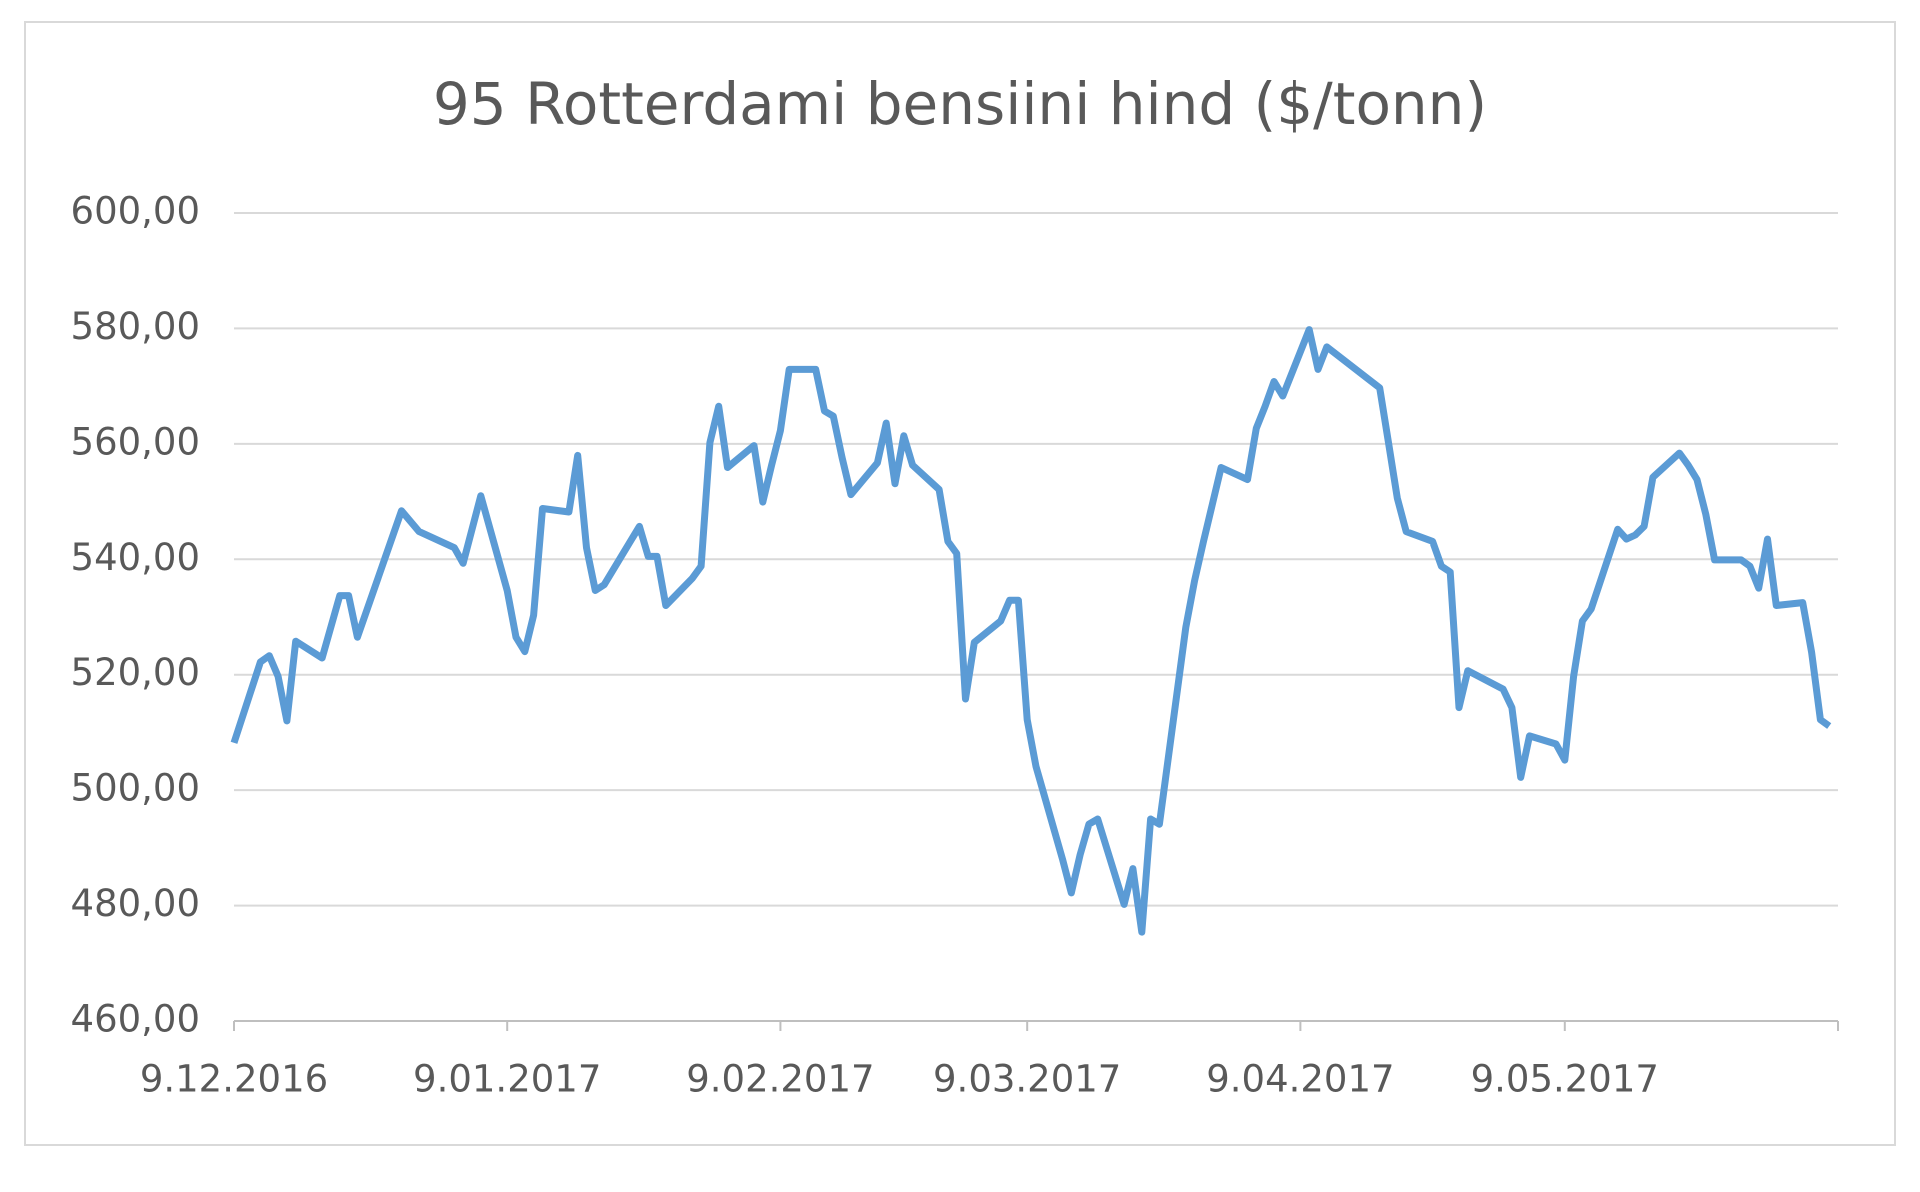  Describe the element at coordinates (135, 1019) in the screenshot. I see `y-tick-label: 460,00` at that location.